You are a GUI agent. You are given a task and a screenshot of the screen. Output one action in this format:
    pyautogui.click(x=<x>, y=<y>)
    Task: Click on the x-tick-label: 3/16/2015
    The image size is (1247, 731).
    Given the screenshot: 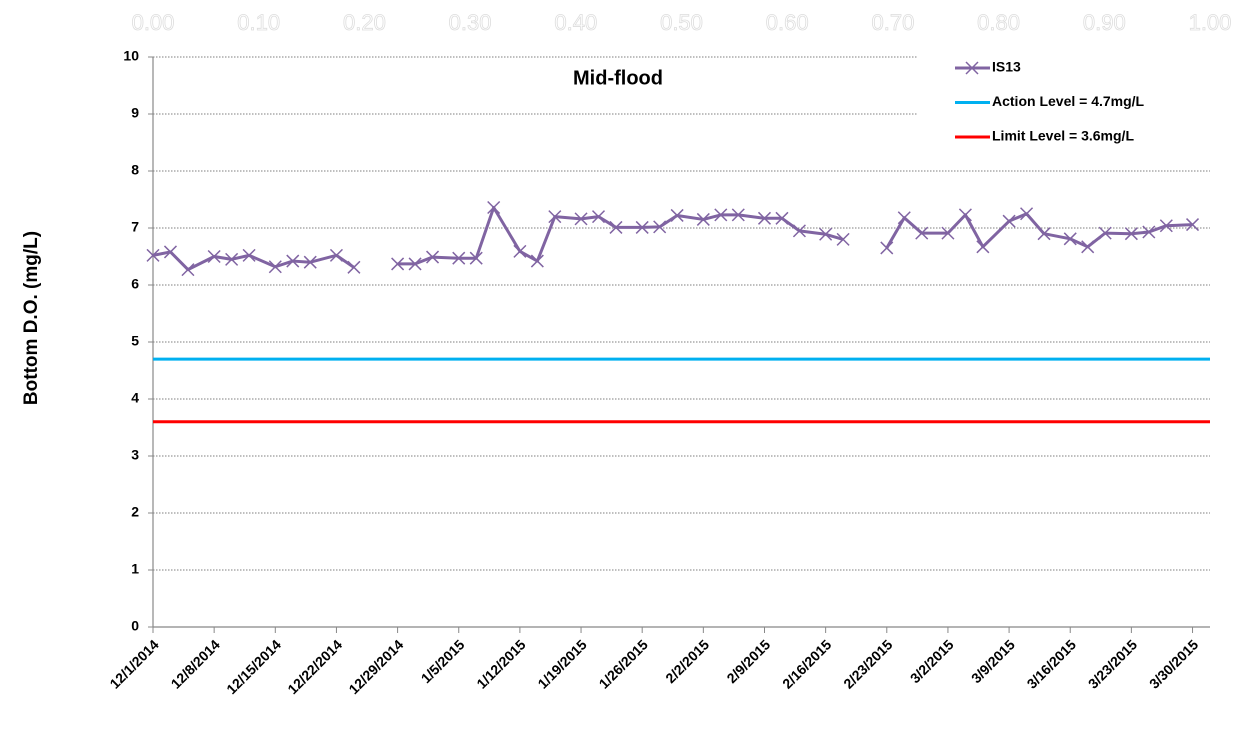 What is the action you would take?
    pyautogui.click(x=1052, y=664)
    